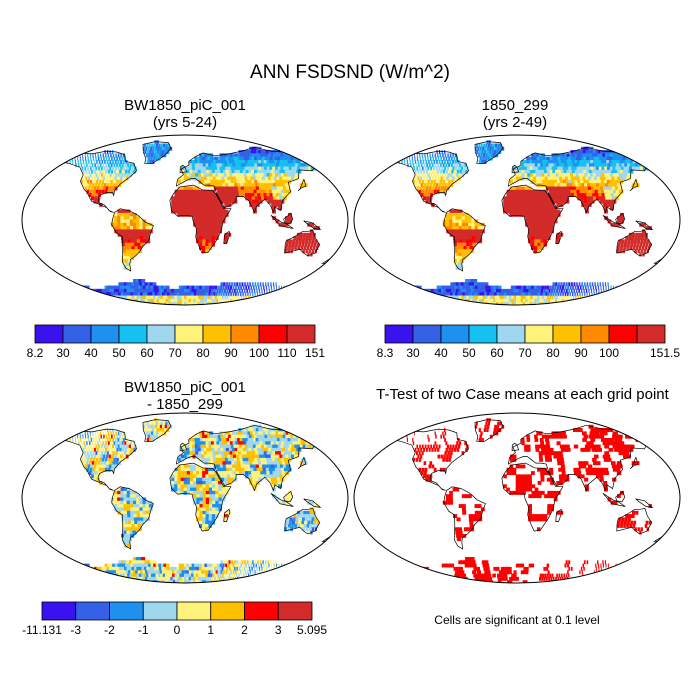 The image size is (700, 700). Describe the element at coordinates (517, 620) in the screenshot. I see `panel-4-note: Cells are significant at 0.1 level` at that location.